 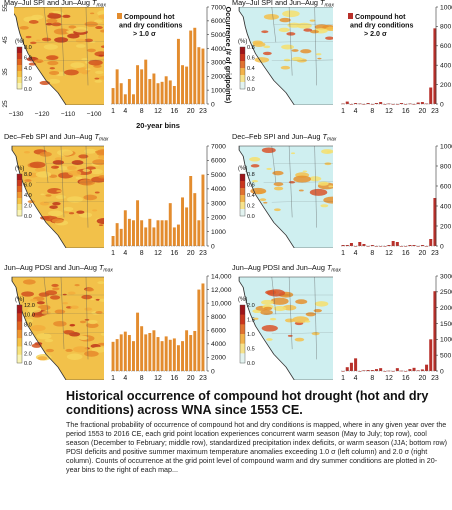 I want to click on y-tick-label: 1000, so click(x=446, y=7).